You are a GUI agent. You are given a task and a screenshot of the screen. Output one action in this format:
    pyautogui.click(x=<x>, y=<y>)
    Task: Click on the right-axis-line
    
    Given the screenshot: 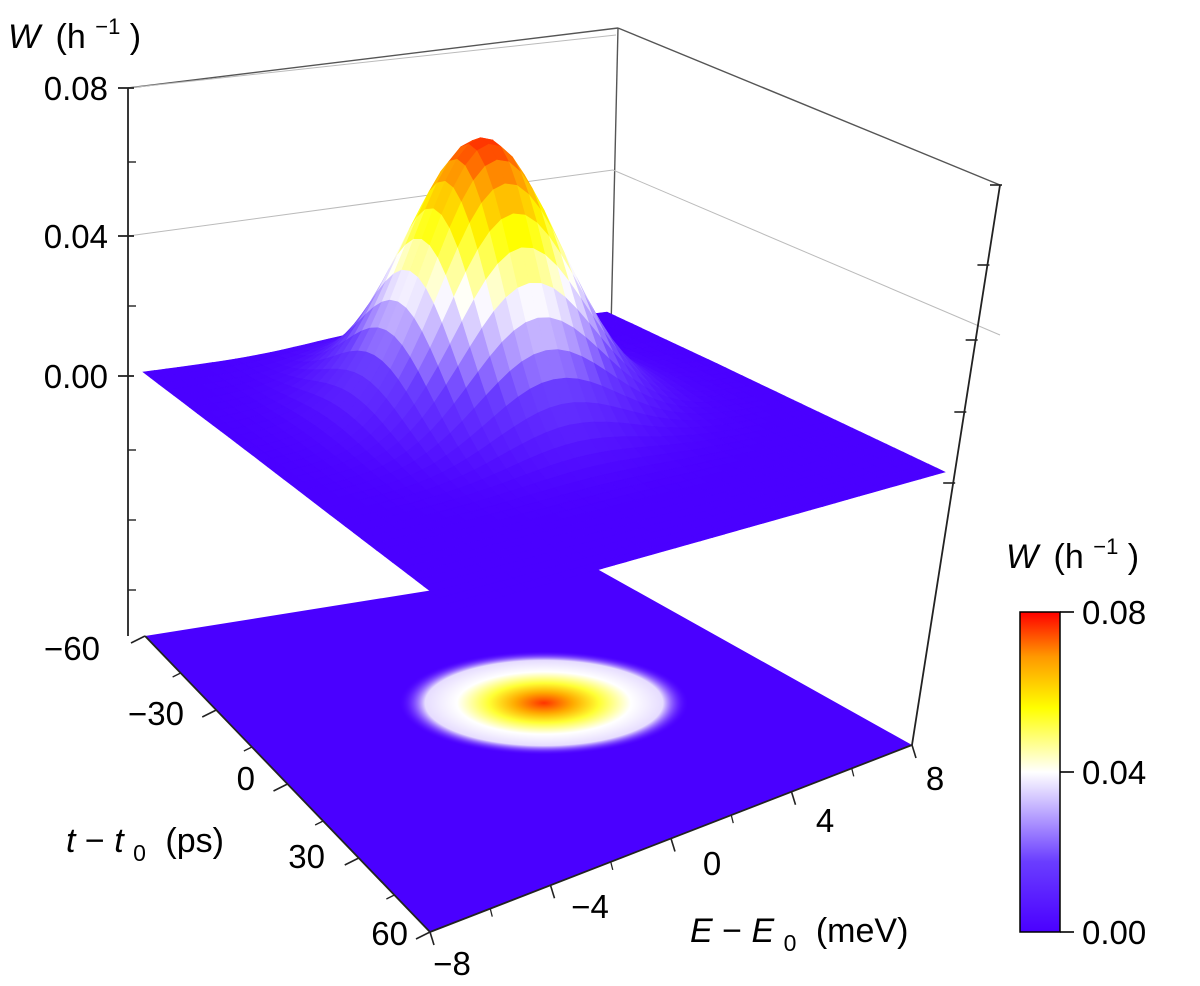 What is the action you would take?
    pyautogui.click(x=956, y=465)
    